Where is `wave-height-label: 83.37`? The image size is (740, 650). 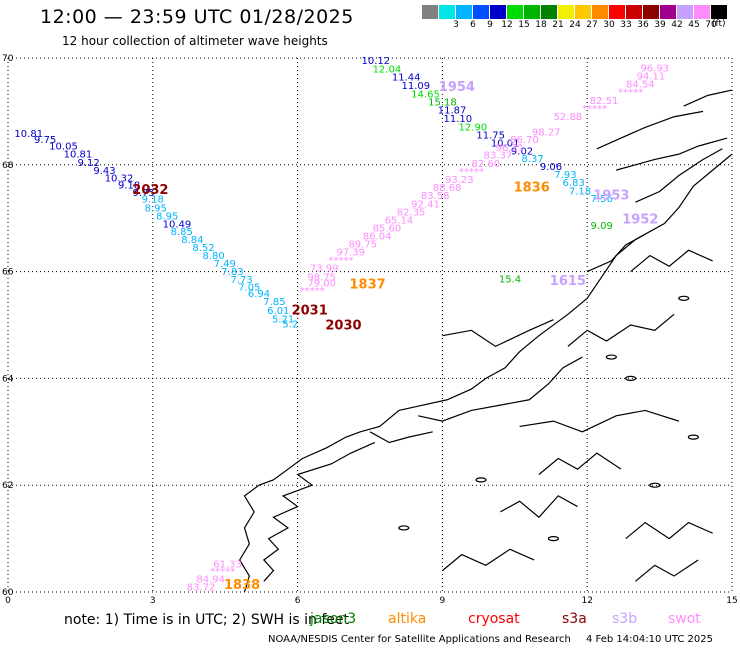
wave-height-label: 83.37 is located at coordinates (498, 155).